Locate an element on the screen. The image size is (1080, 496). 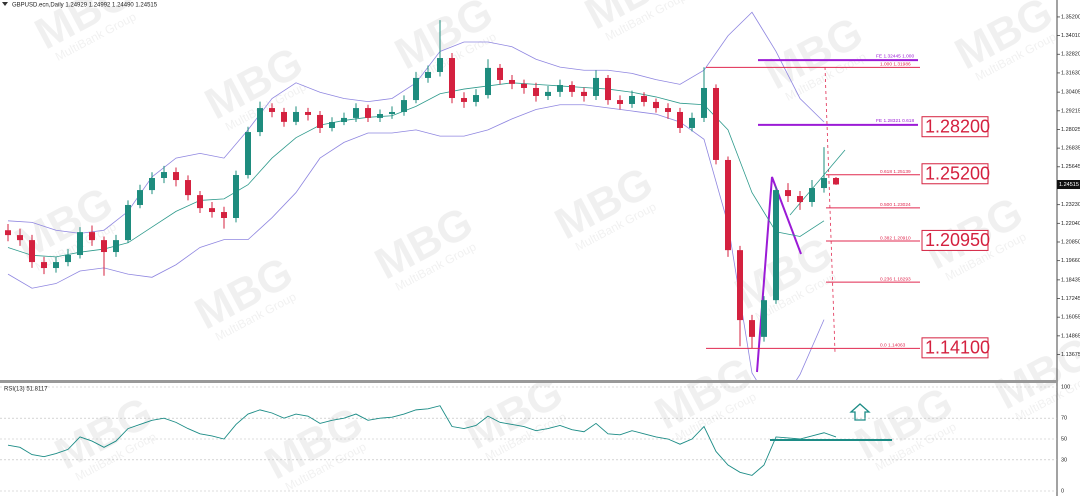
target-label: 1.25200 is located at coordinates (957, 174).